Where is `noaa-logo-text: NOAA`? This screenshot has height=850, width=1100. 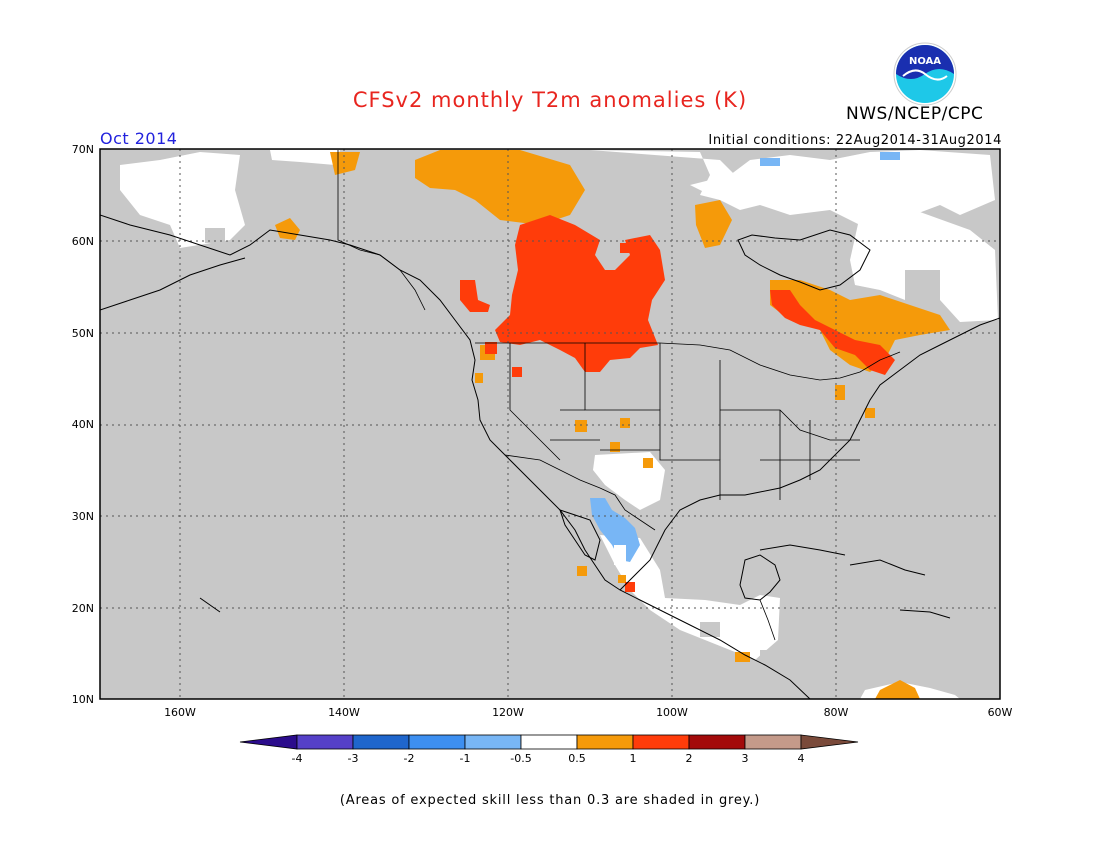 noaa-logo-text: NOAA is located at coordinates (925, 61).